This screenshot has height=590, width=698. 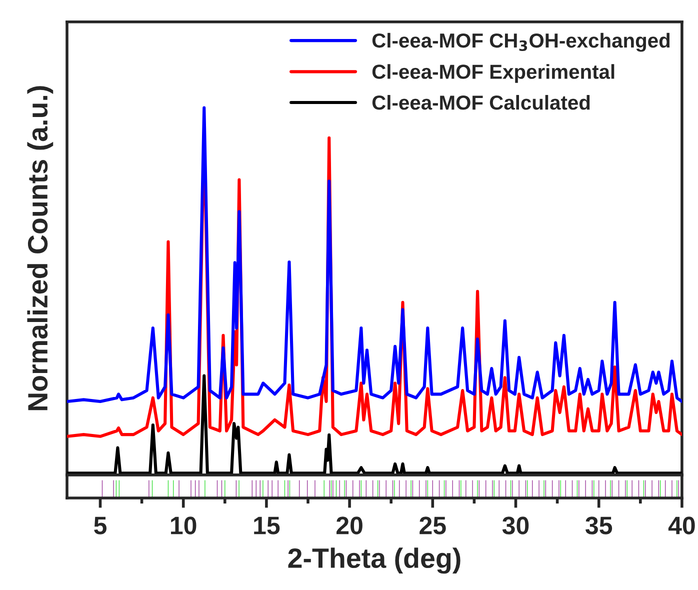 What do you see at coordinates (374, 561) in the screenshot?
I see `x-axis-title: 2-Theta (deg)` at bounding box center [374, 561].